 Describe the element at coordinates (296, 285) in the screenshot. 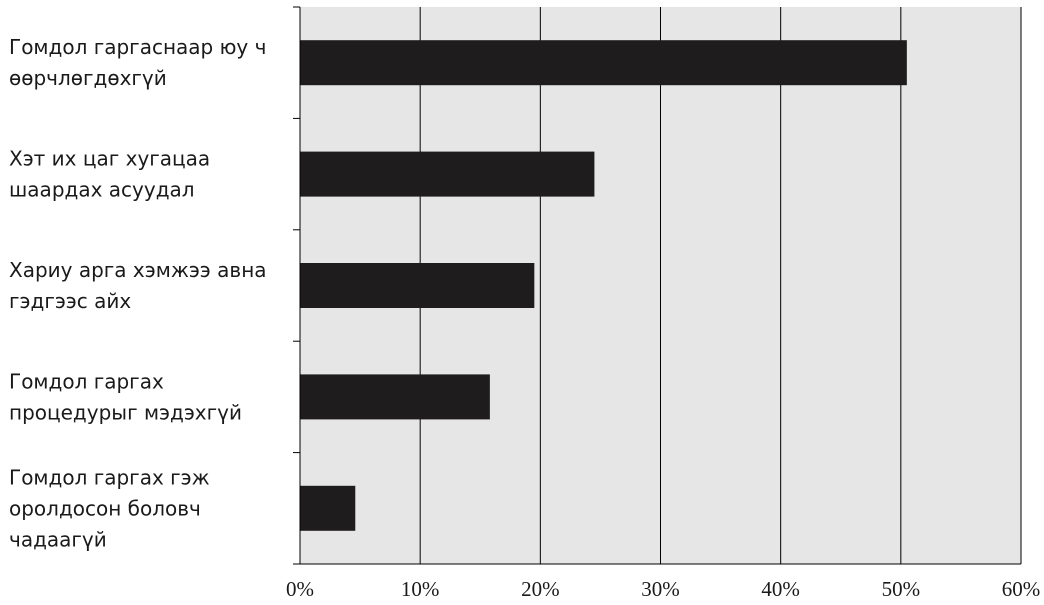

I see `y-ticks` at that location.